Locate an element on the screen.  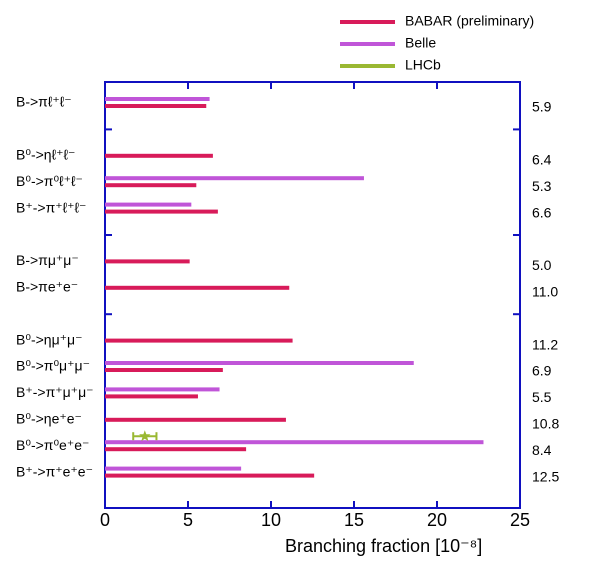
y-tick-label: B⁰->π⁰ℓ⁺ℓ⁻ is located at coordinates (49, 181).